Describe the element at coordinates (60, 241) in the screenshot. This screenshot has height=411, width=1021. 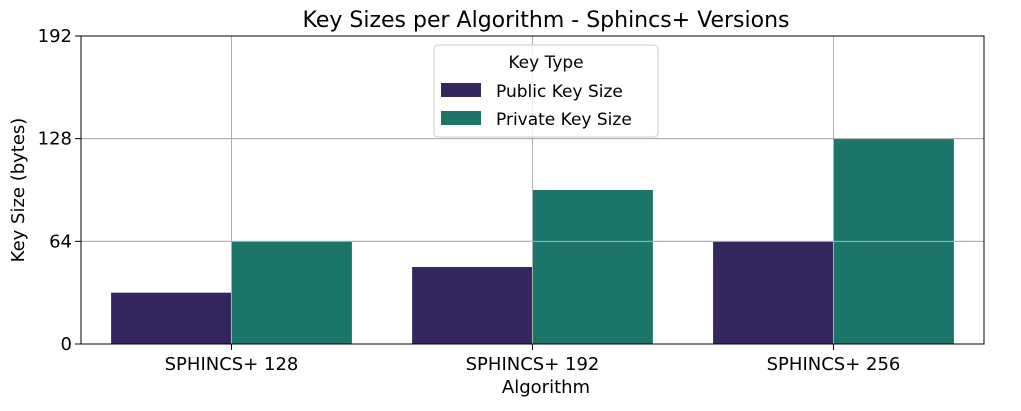
I see `y-tick-label: 64` at that location.